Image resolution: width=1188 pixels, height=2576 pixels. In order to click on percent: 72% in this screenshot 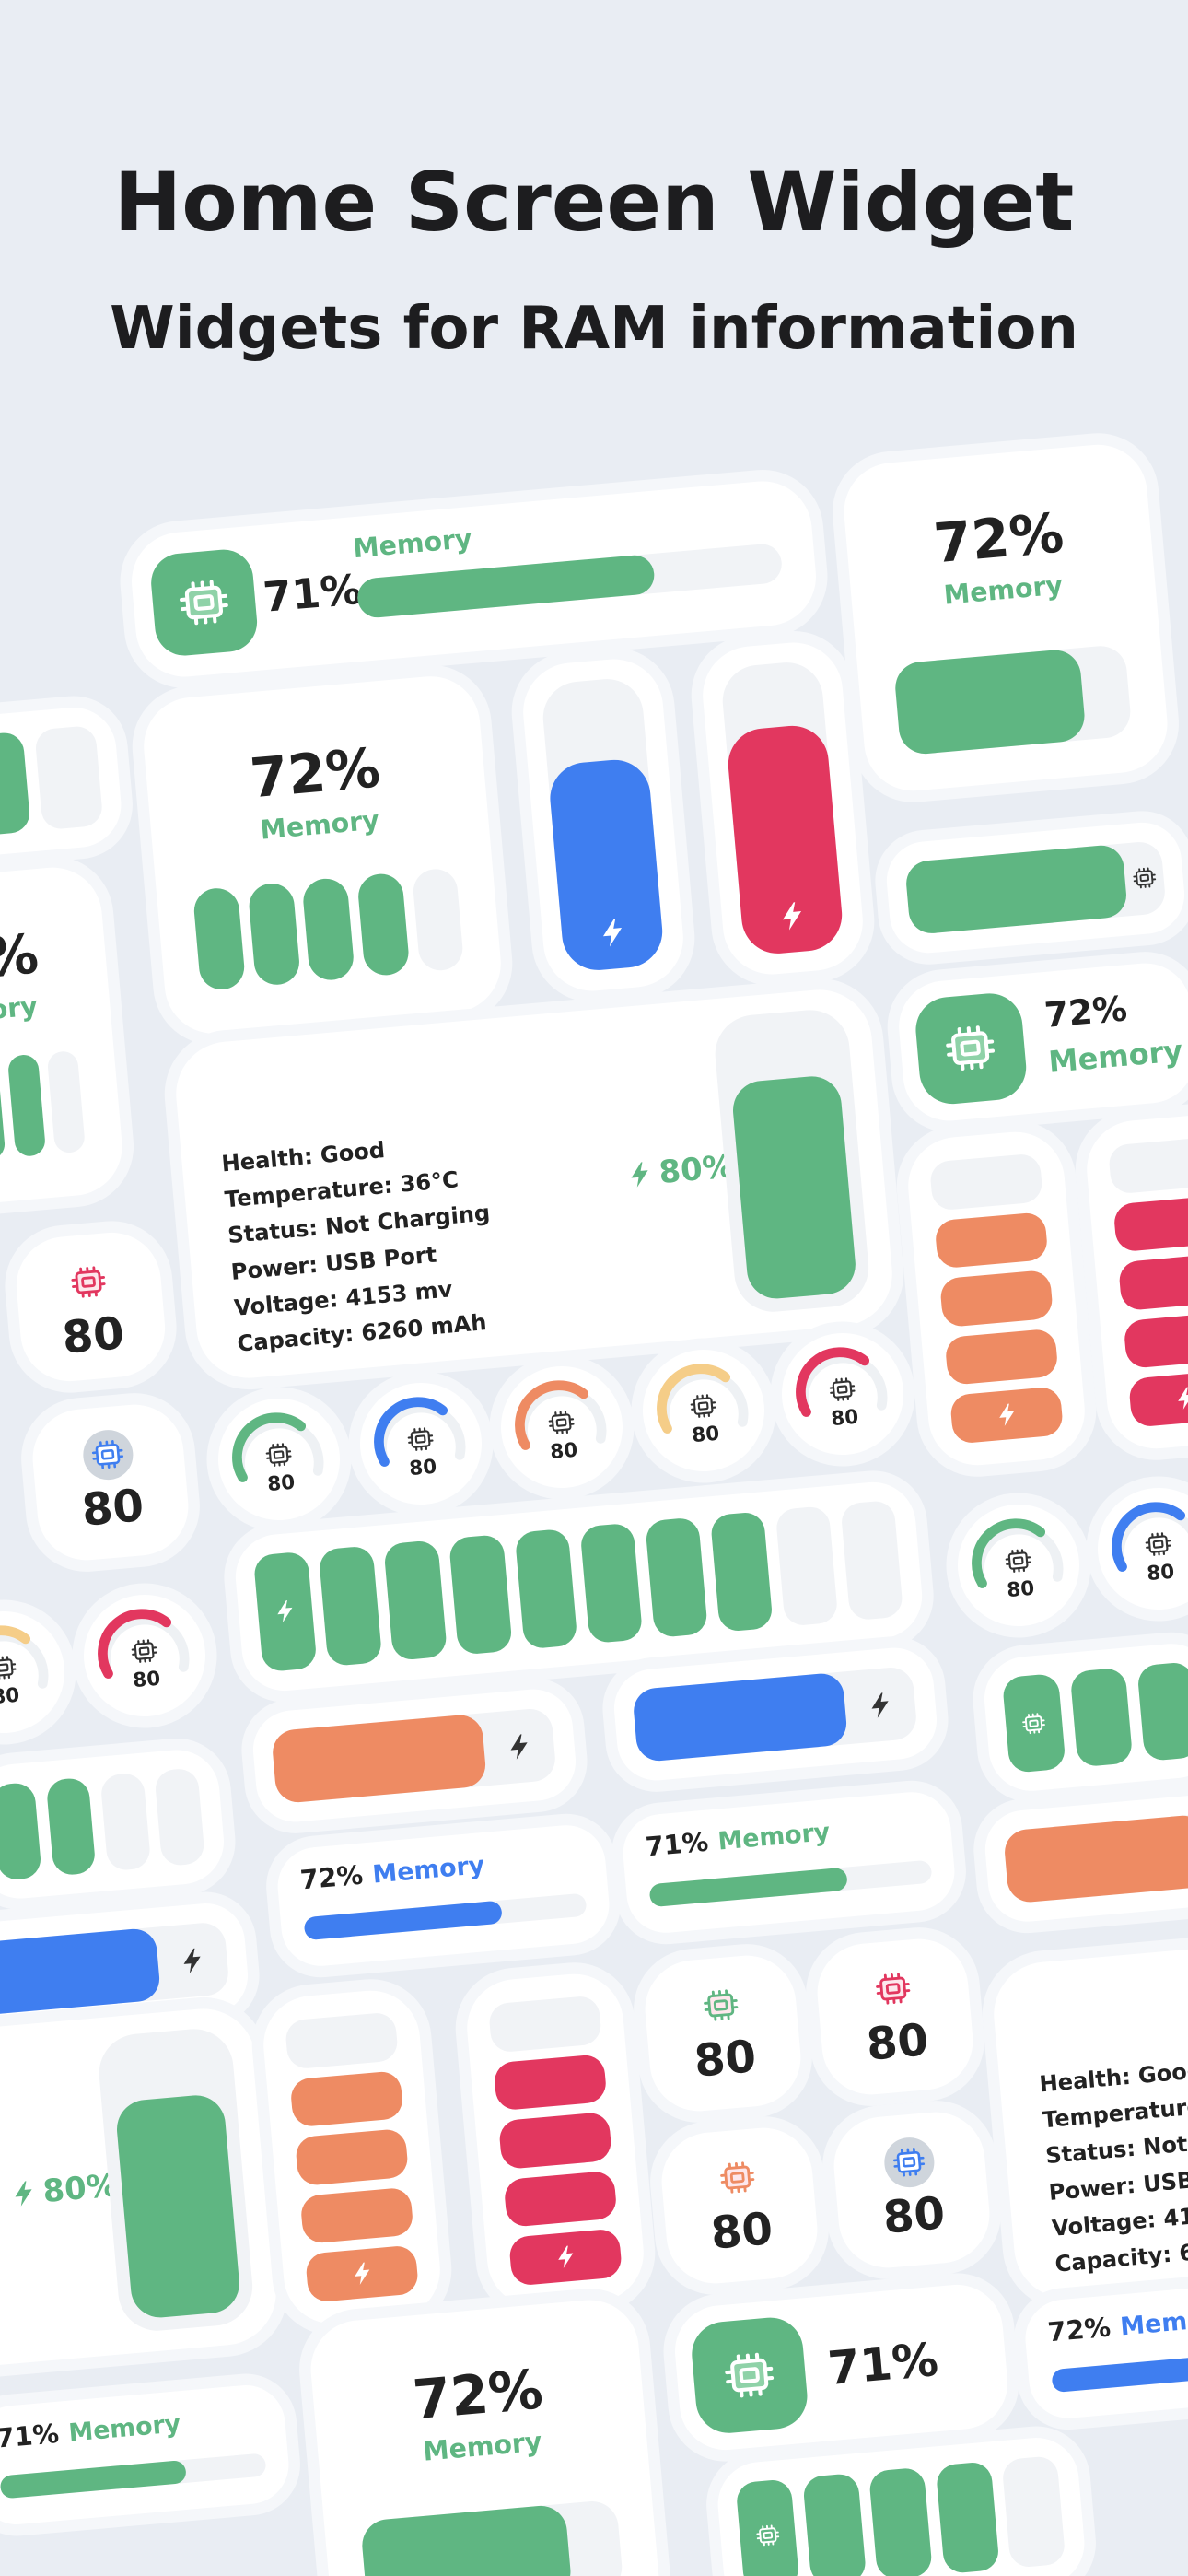, I will do `click(1085, 1012)`.